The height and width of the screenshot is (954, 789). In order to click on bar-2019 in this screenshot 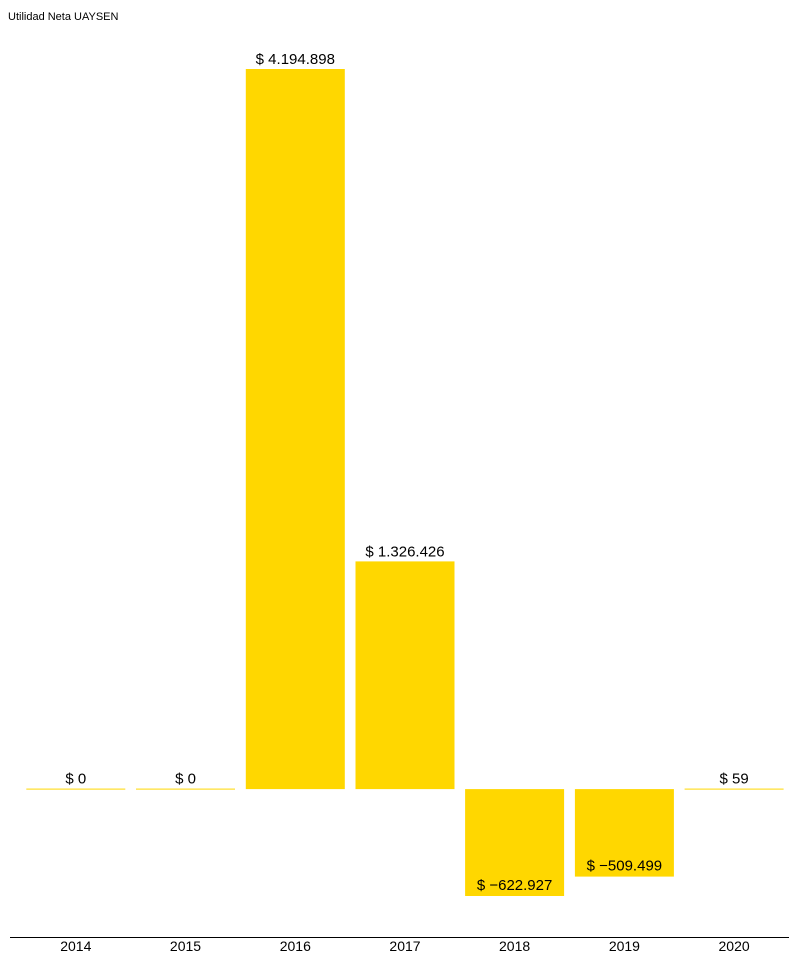, I will do `click(624, 833)`.